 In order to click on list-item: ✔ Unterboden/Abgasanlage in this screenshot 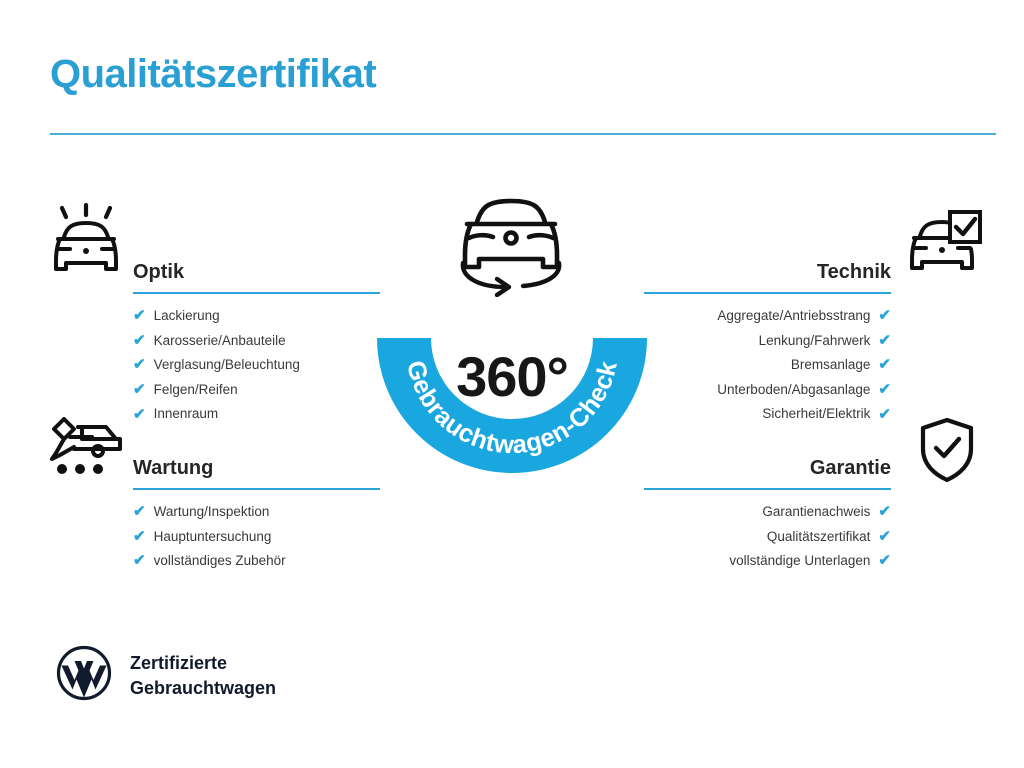, I will do `click(804, 390)`.